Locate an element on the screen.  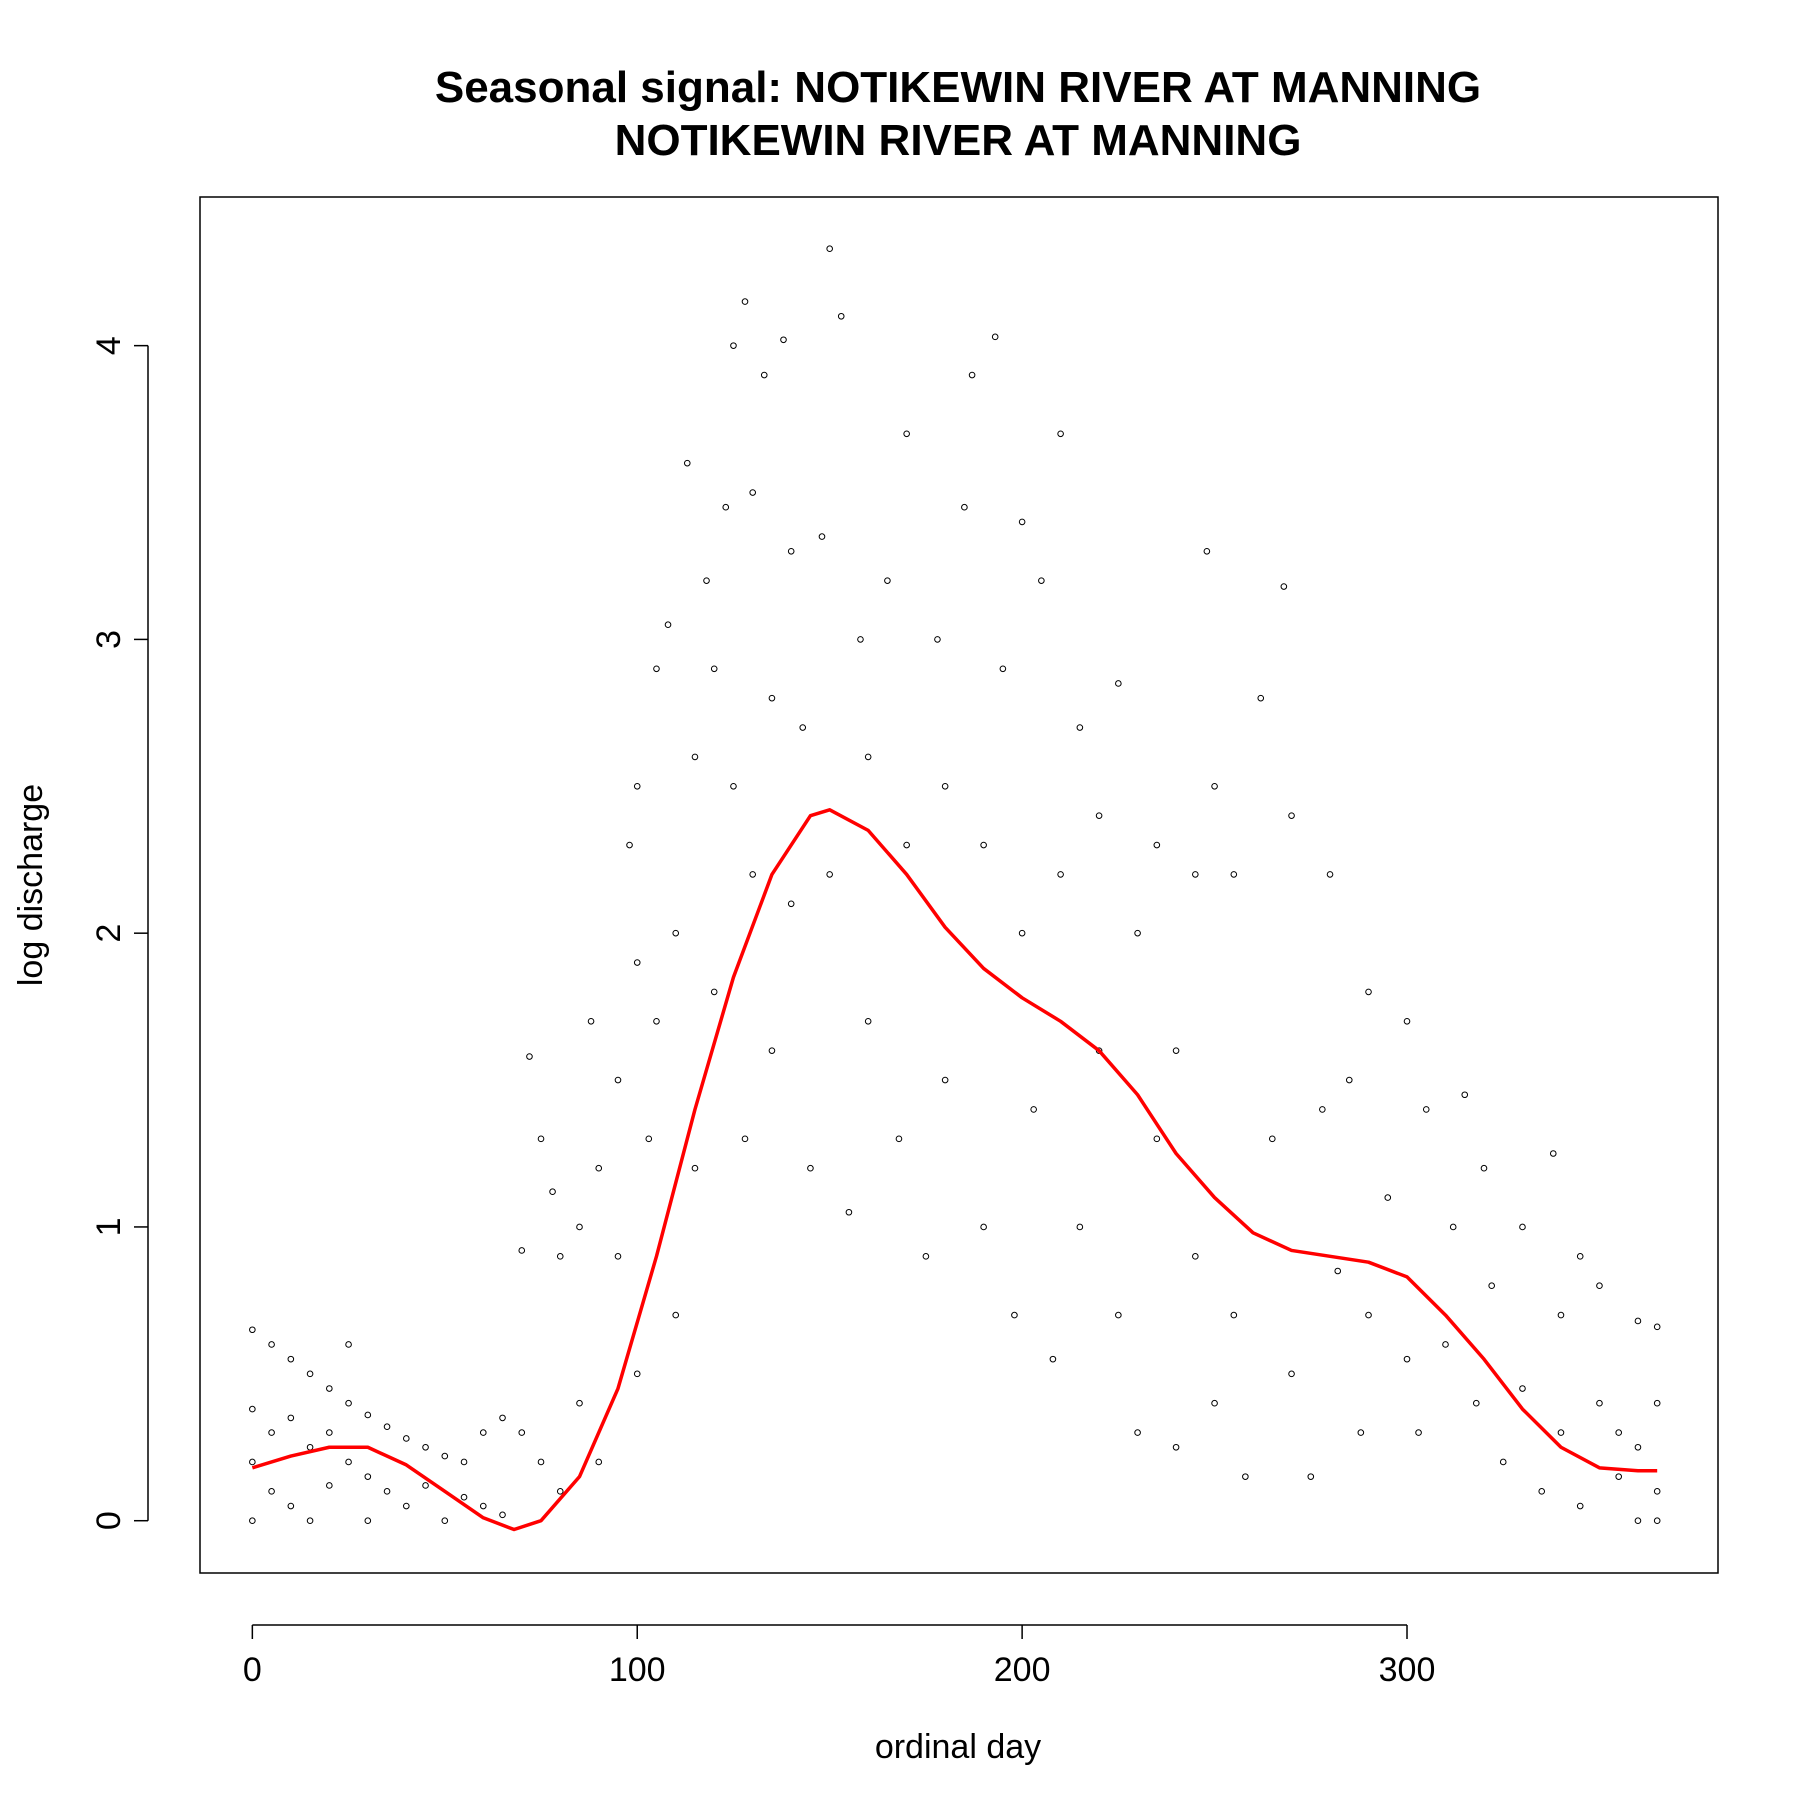
x-tick-label: 100 is located at coordinates (637, 1670).